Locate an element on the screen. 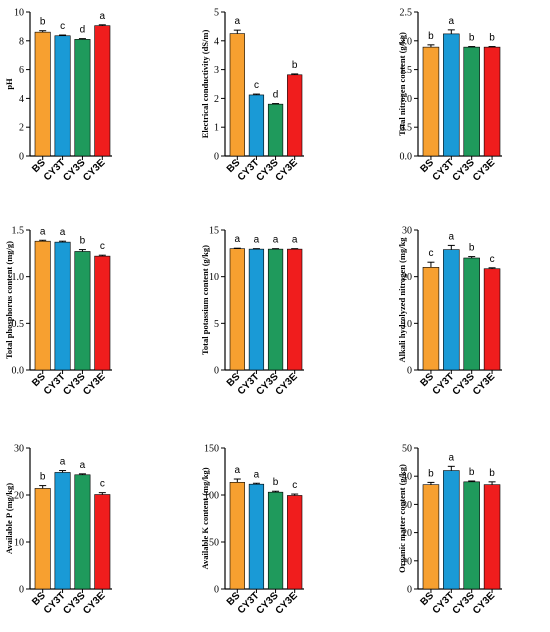 The image size is (550, 632). y-axis-title: Electrical conductivity (dS/m) is located at coordinates (205, 84).